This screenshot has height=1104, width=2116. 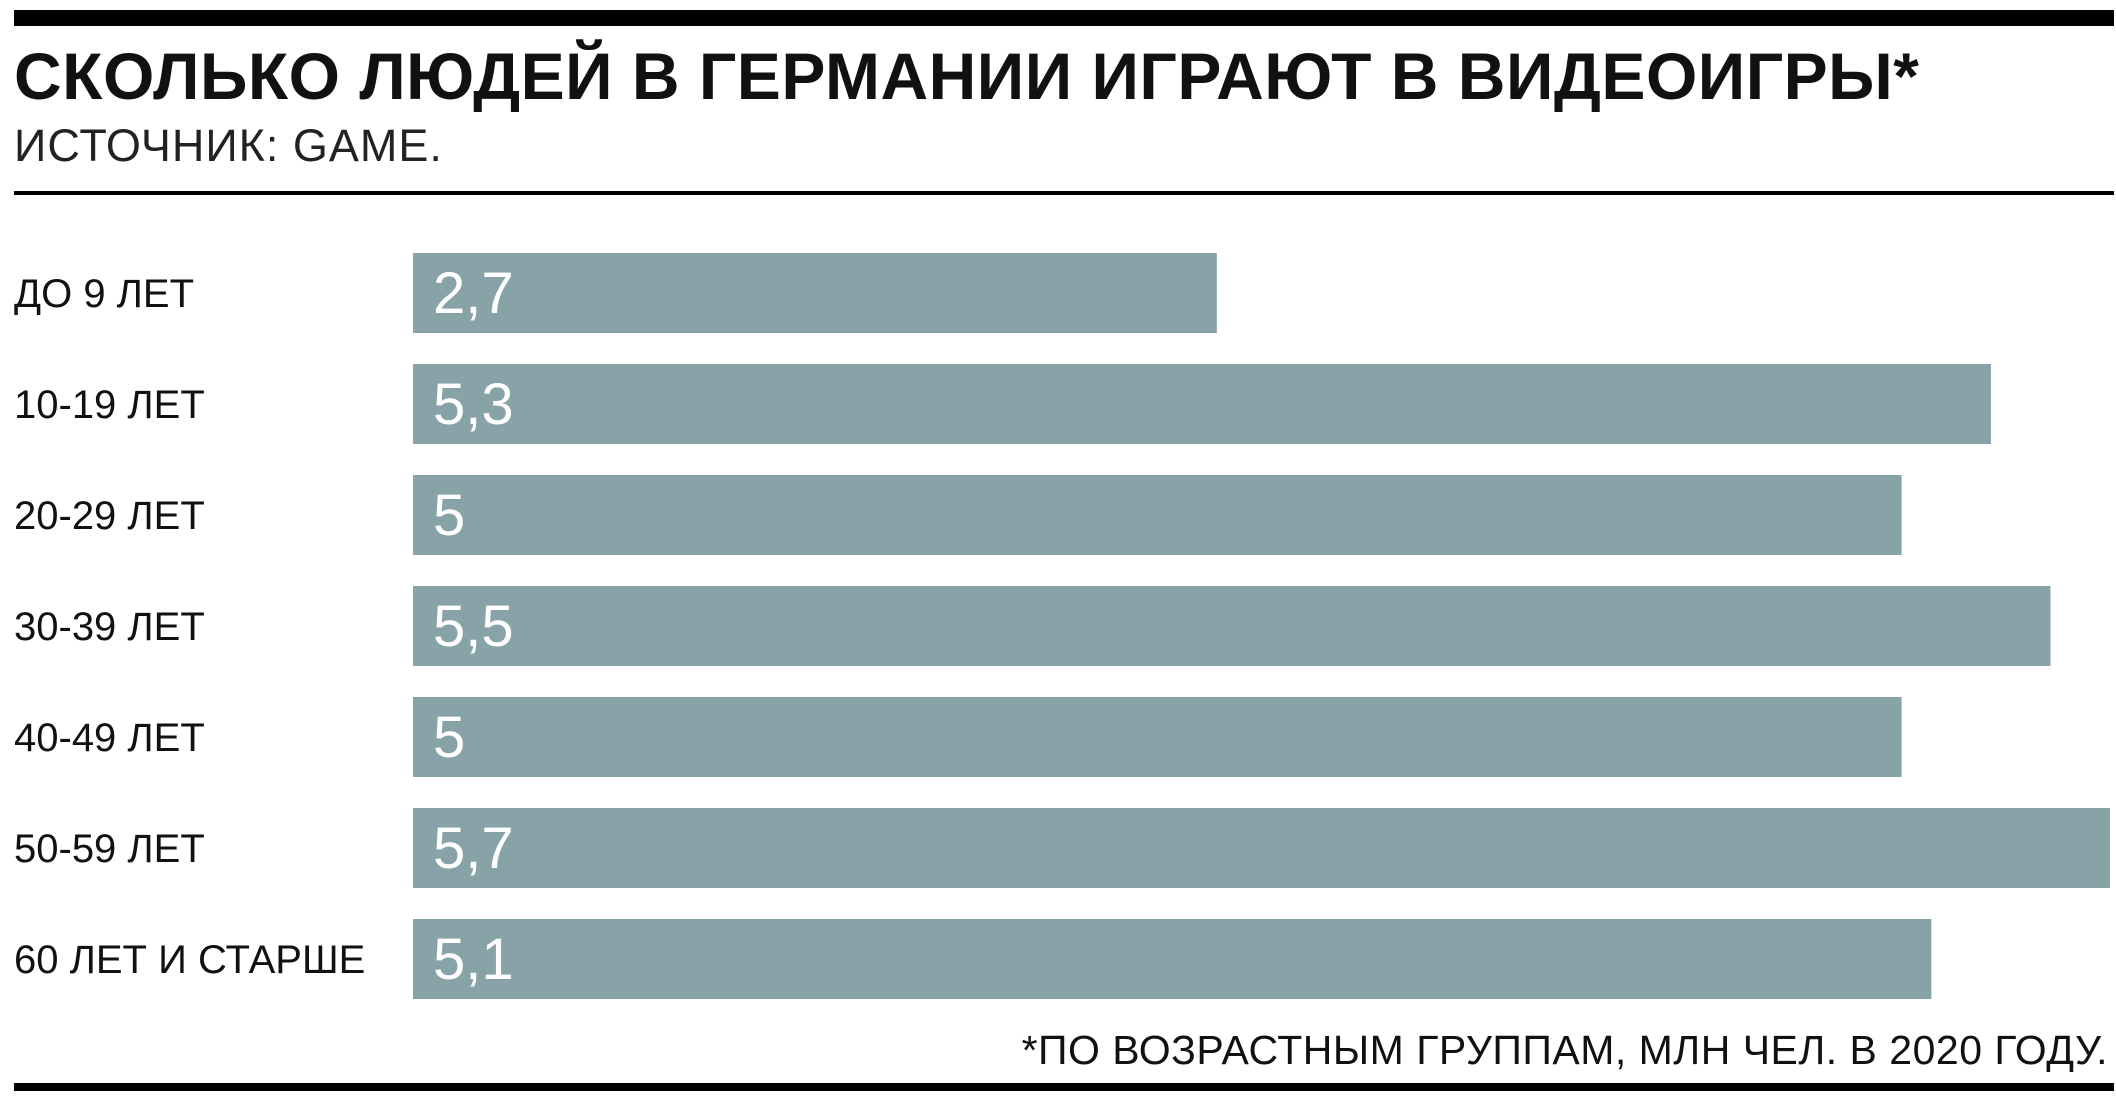 I want to click on category-label: 10-19 ЛЕТ, so click(x=109, y=405).